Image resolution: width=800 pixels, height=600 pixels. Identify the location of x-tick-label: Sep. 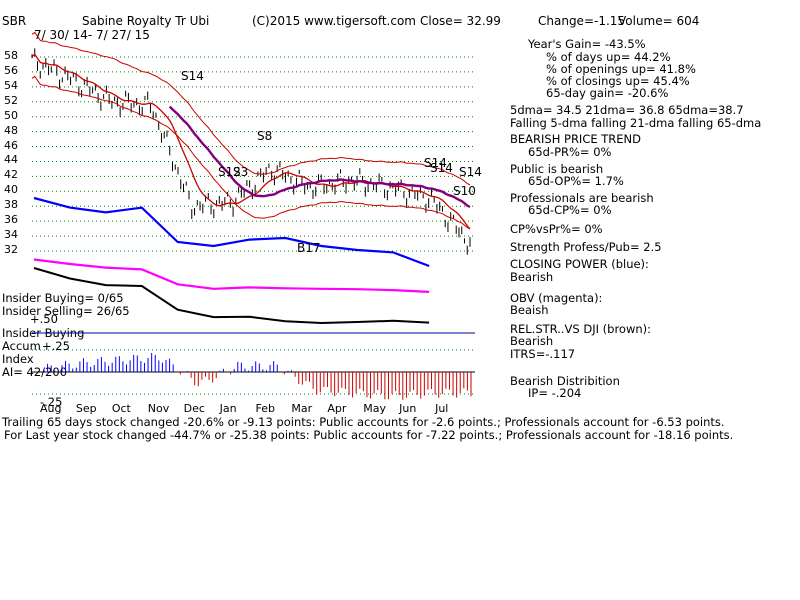
(86, 408).